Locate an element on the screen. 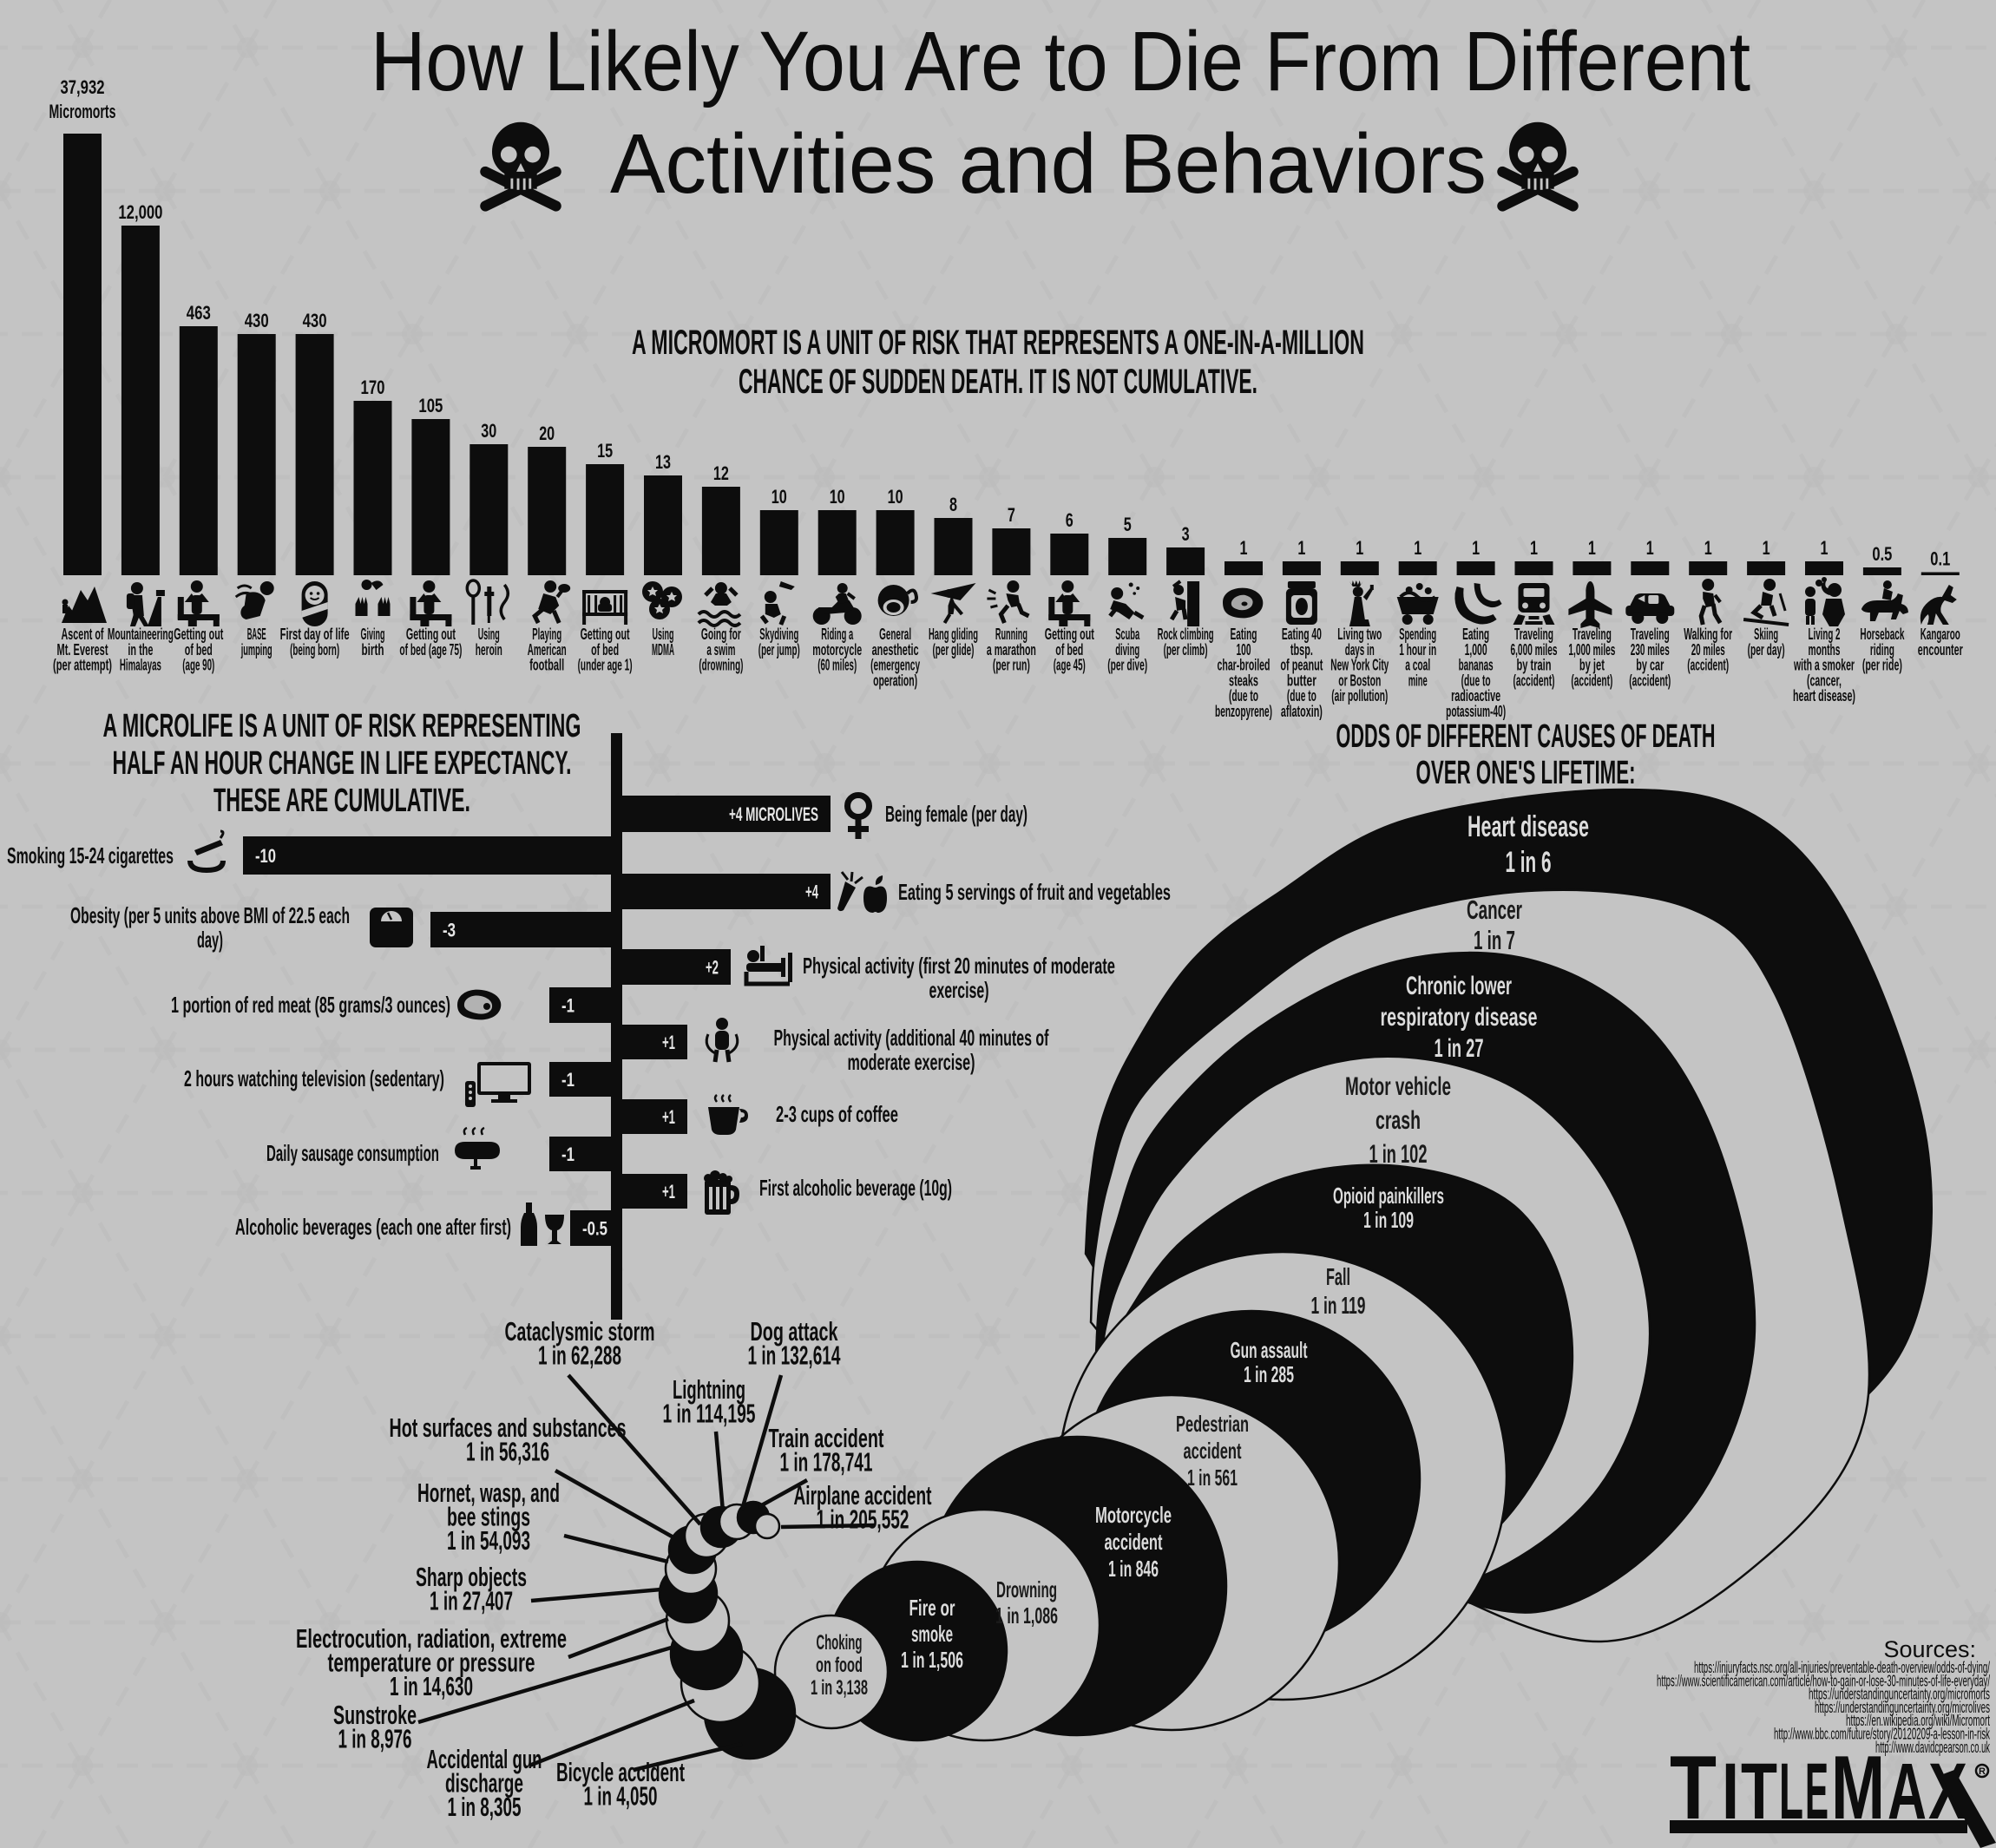  svg-text: Traveling is located at coordinates (1592, 634).